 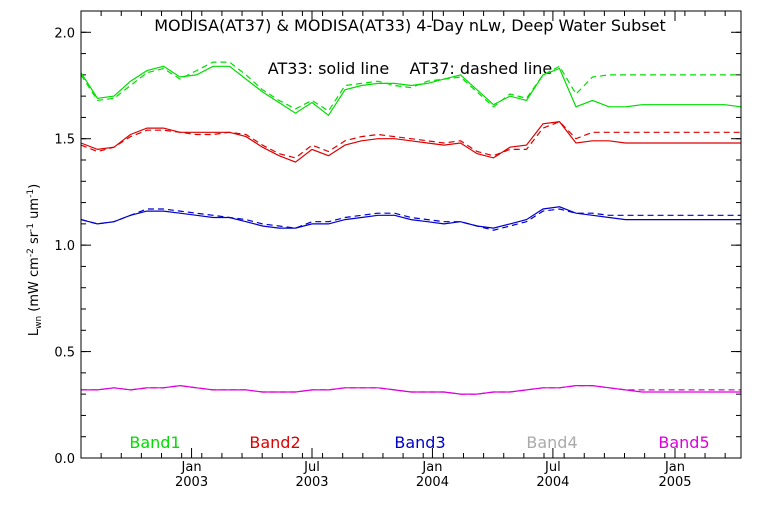 I want to click on y-tick-label: 0.5, so click(x=64, y=353).